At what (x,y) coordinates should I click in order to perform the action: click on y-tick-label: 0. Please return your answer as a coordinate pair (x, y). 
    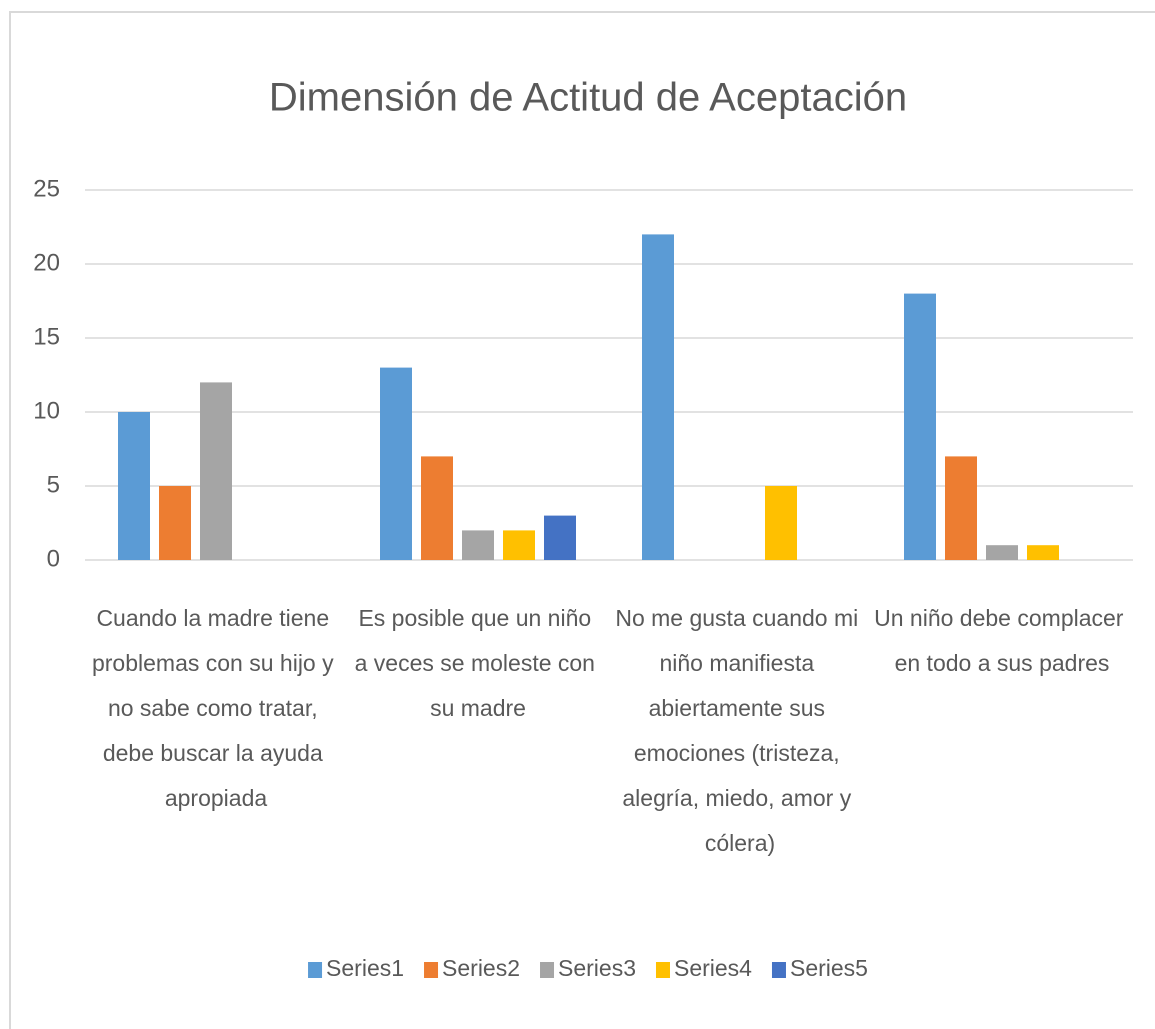
    Looking at the image, I should click on (53, 558).